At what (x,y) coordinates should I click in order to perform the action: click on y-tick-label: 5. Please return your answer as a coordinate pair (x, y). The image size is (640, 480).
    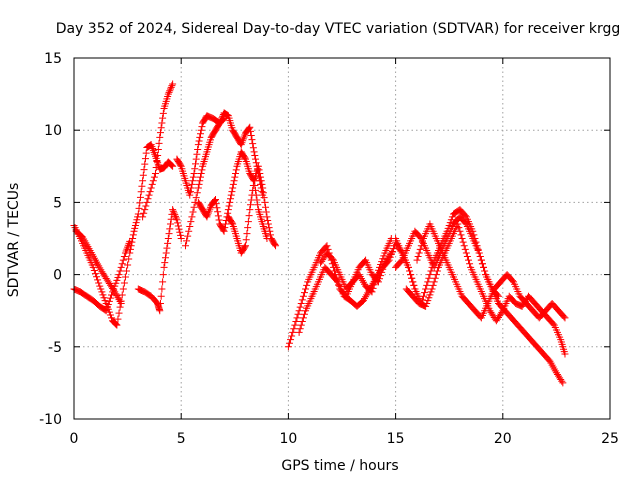
    Looking at the image, I should click on (57, 203).